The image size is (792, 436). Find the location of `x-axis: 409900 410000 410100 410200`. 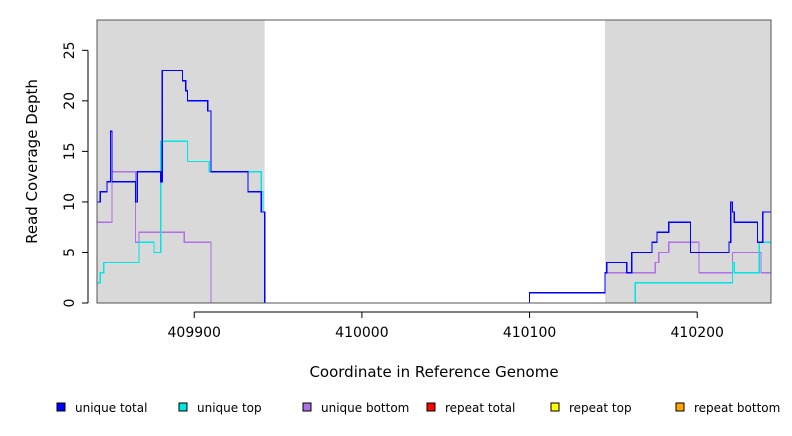

x-axis: 409900 410000 410100 410200 is located at coordinates (446, 326).